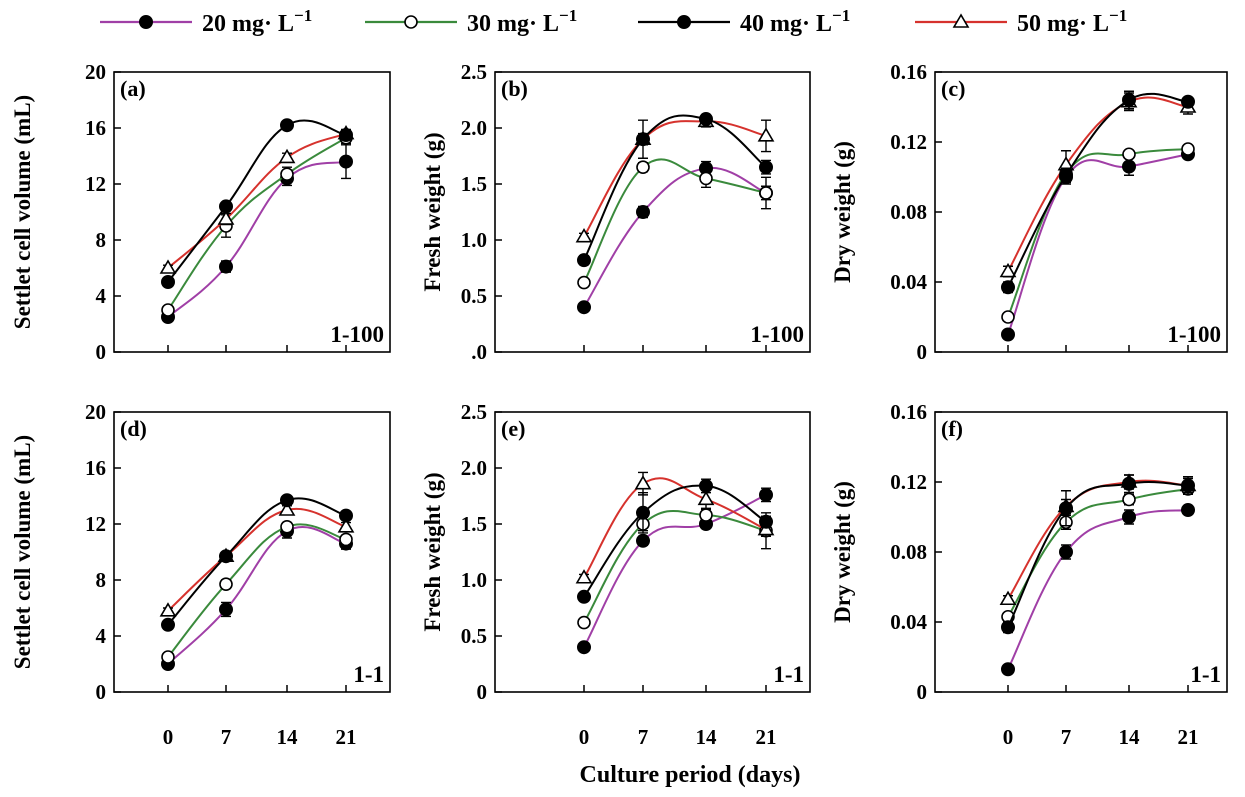  I want to click on panel-letter: (f), so click(952, 428).